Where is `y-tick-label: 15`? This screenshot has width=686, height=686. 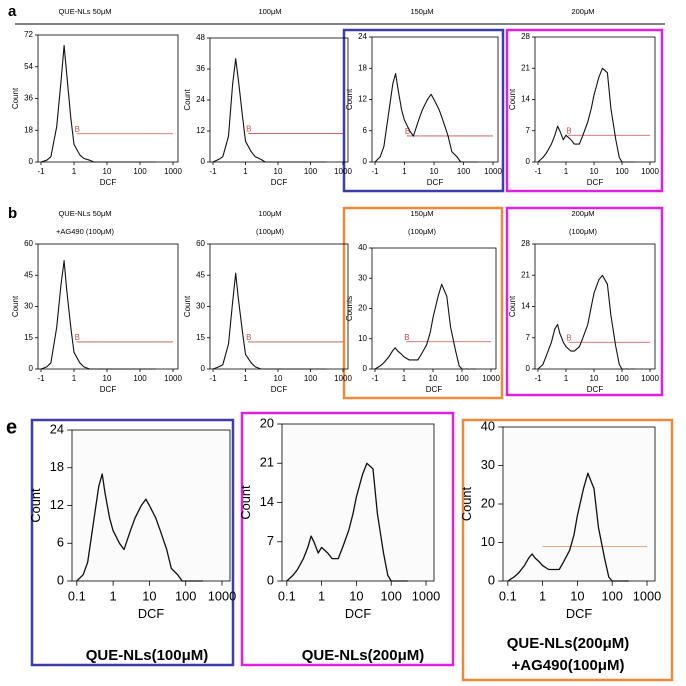 y-tick-label: 15 is located at coordinates (28, 337).